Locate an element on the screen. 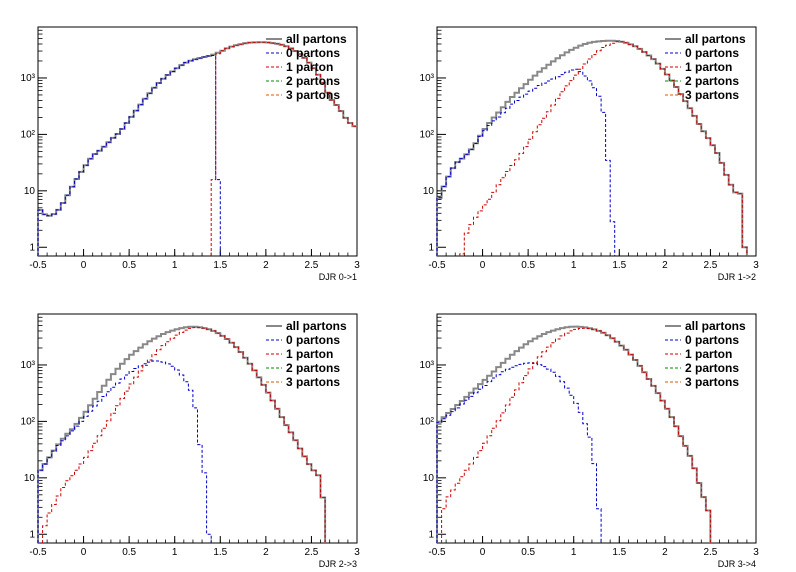  x-axis-title: DJR 0->1 is located at coordinates (338, 277).